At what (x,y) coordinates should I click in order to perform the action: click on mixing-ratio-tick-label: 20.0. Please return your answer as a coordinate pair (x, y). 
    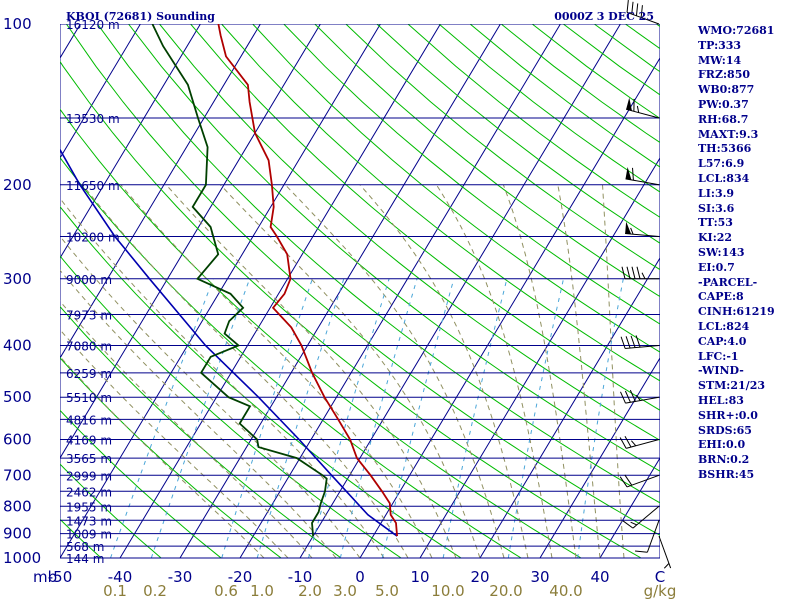
    Looking at the image, I should click on (505, 591).